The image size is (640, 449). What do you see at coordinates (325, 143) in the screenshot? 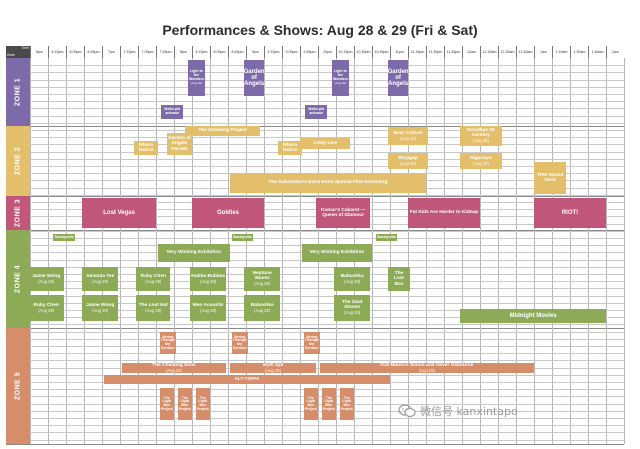
I see `event-title: Lindy Live` at bounding box center [325, 143].